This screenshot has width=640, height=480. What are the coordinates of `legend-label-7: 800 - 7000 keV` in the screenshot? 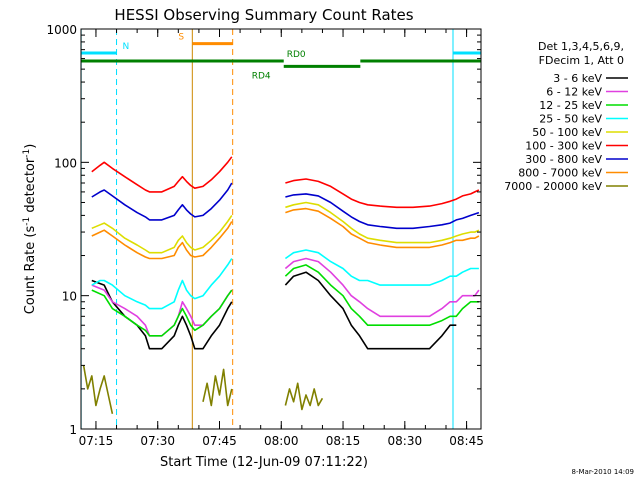 It's located at (560, 173).